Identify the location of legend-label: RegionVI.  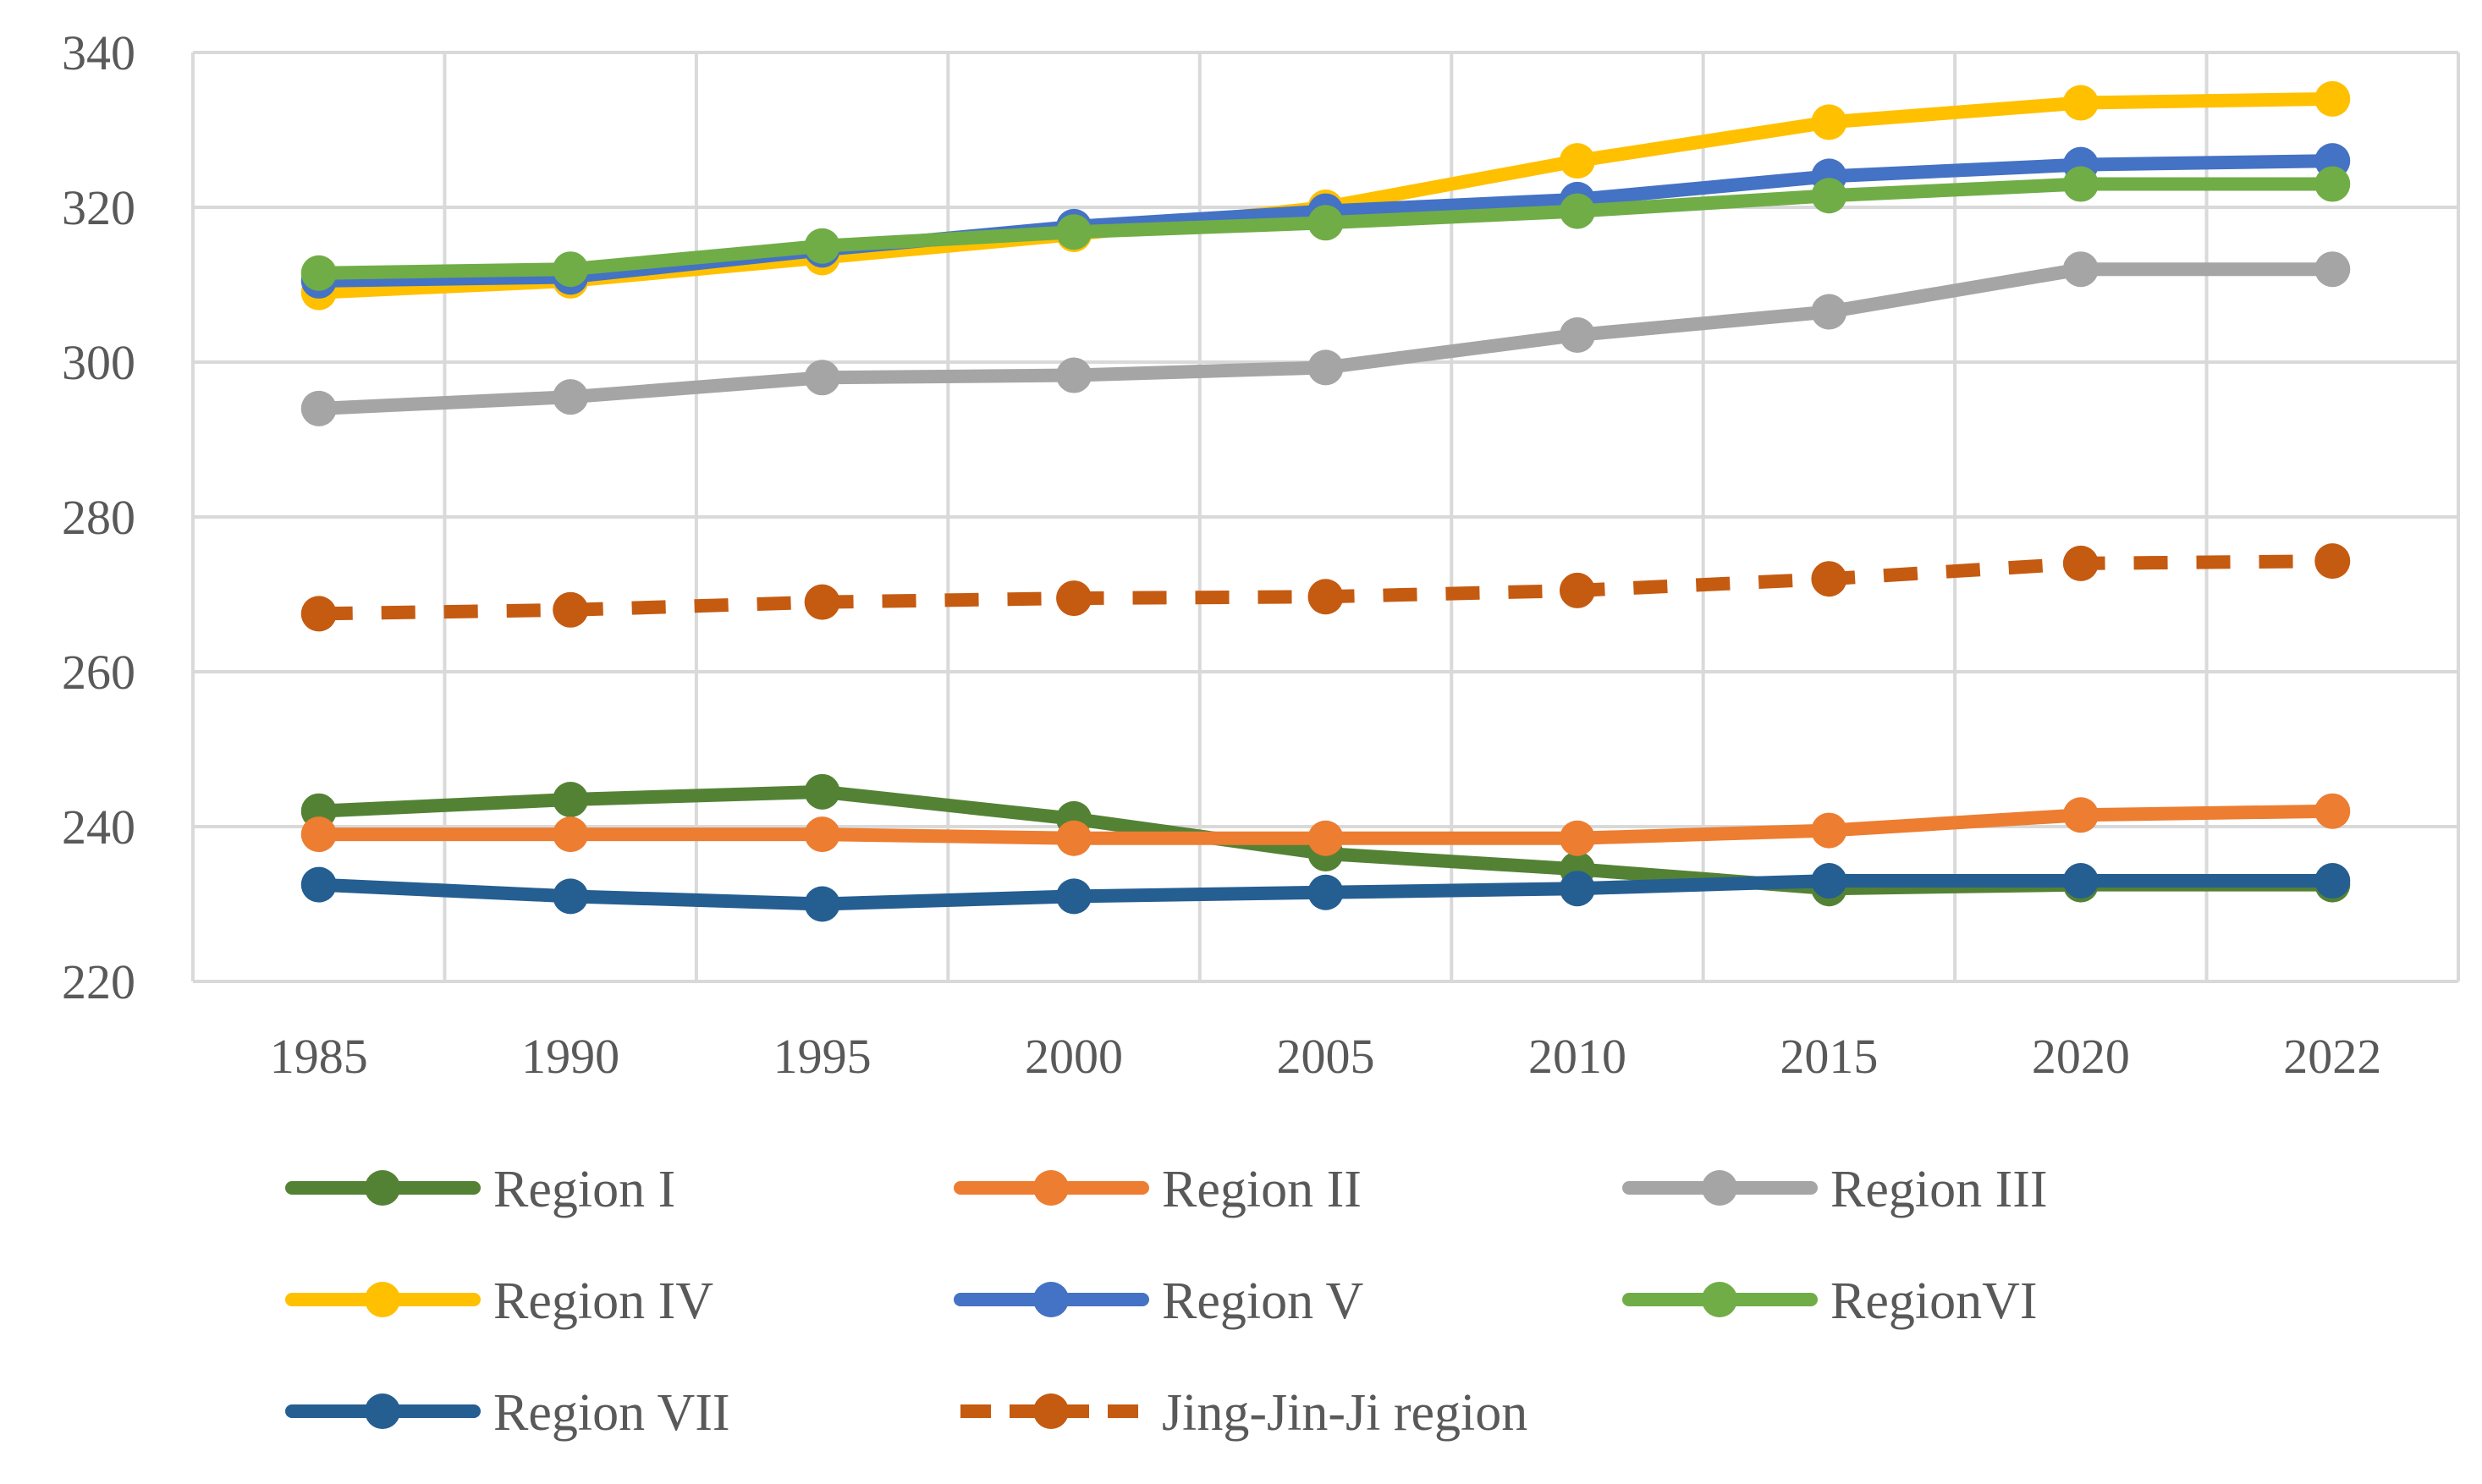
(1934, 1301).